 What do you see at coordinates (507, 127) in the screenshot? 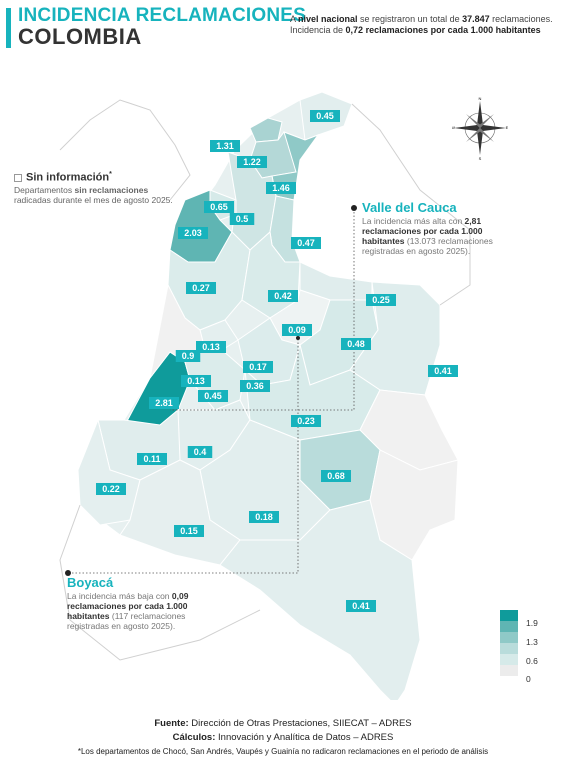
I see `svg-text: E` at bounding box center [507, 127].